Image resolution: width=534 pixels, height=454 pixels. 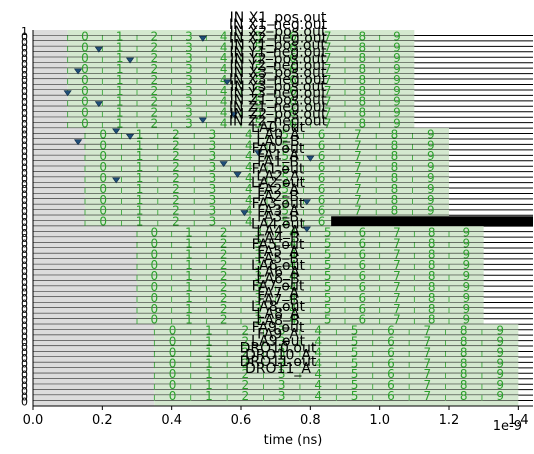 What do you see at coordinates (432, 221) in the screenshot?
I see `high-pulse` at bounding box center [432, 221].